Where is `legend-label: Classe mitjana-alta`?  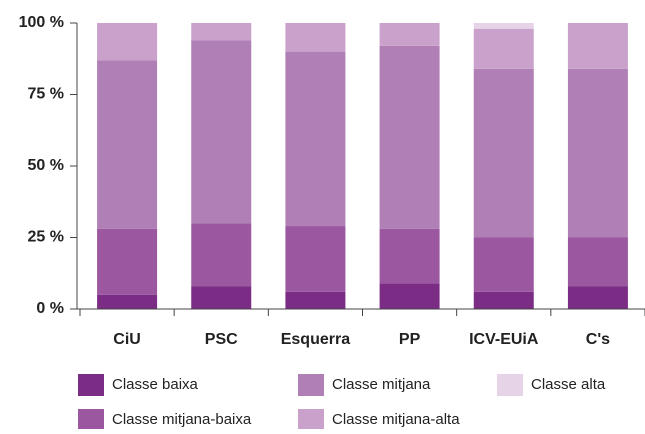
legend-label: Classe mitjana-alta is located at coordinates (396, 419).